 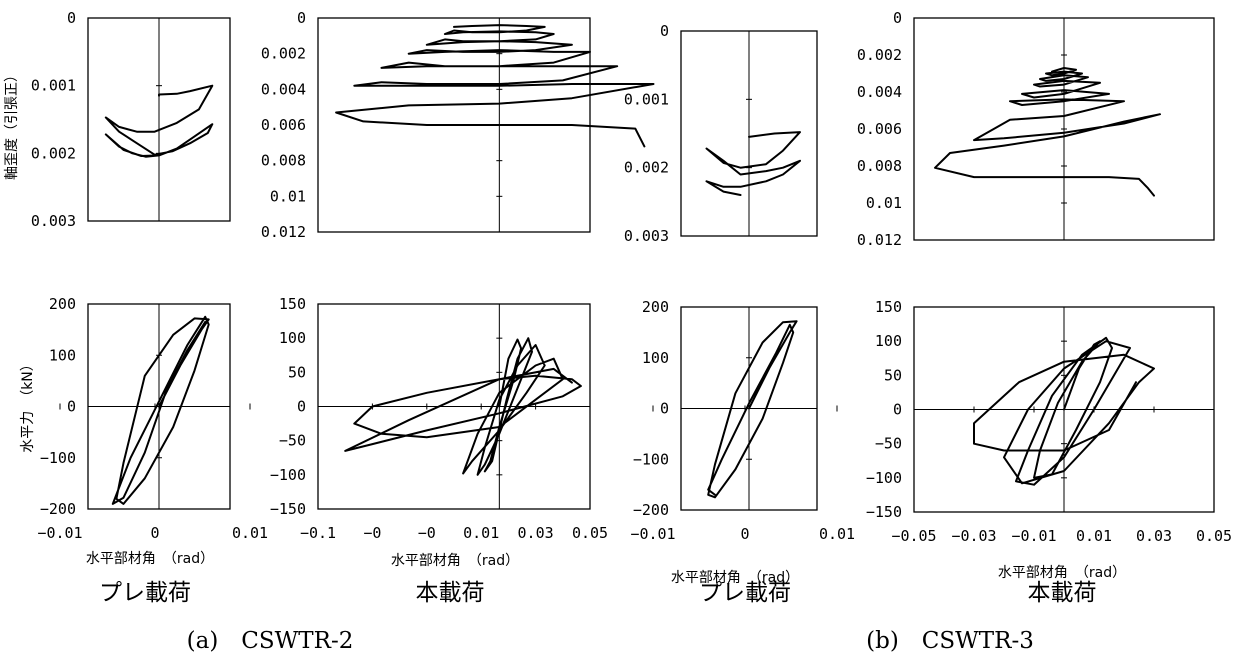 I want to click on panel-a_force_pre: 200 100 0 −100 −200 −0.01 0 0.01, so click(x=152, y=418).